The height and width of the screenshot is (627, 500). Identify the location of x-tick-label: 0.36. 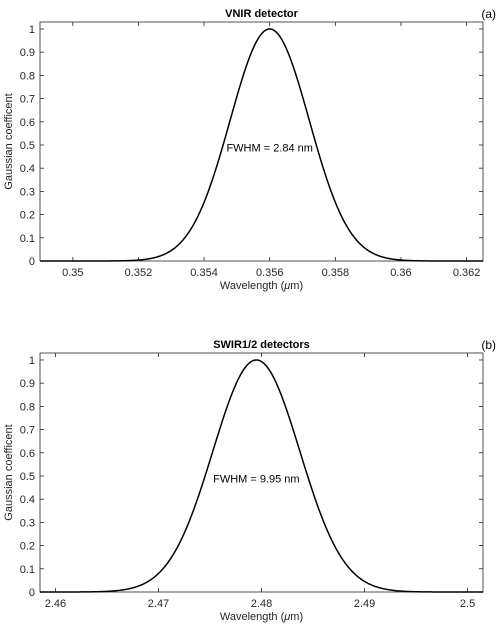
(400, 273).